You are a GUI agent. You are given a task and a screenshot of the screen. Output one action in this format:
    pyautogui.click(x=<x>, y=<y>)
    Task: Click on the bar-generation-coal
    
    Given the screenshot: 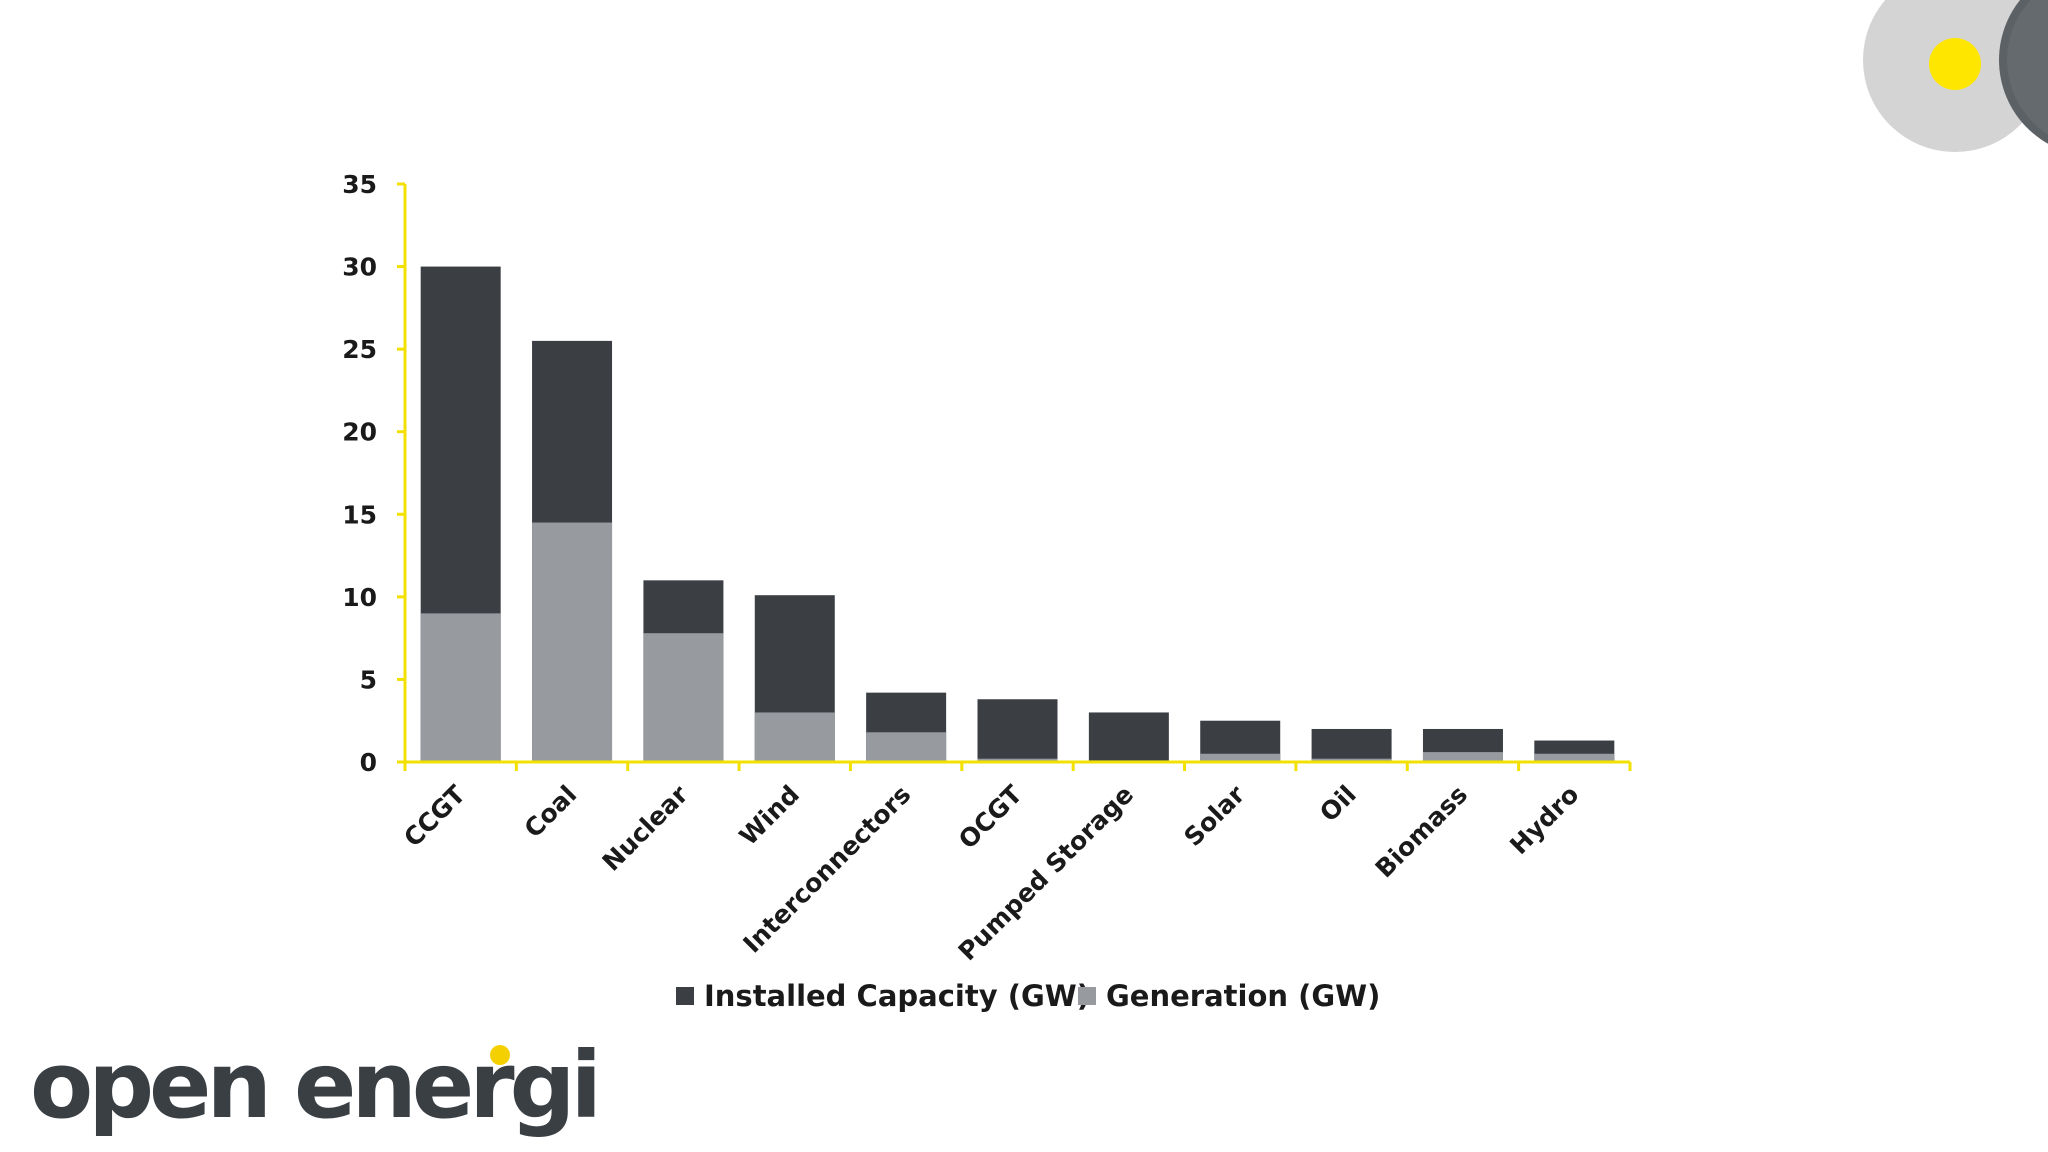 What is the action you would take?
    pyautogui.click(x=572, y=642)
    